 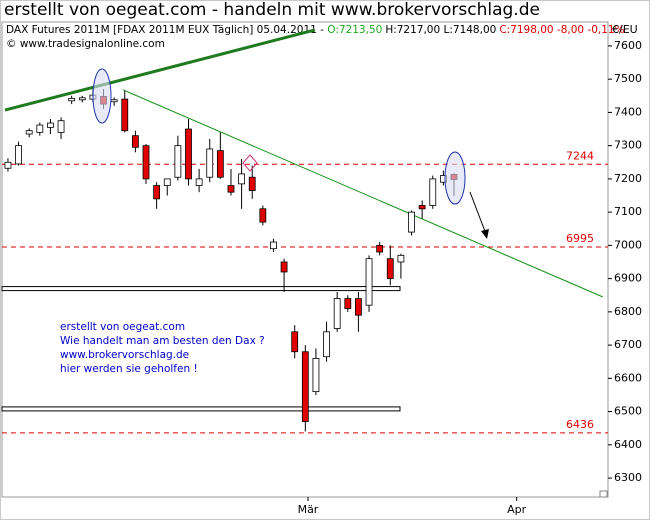 I want to click on level-label: 6436, so click(x=580, y=424).